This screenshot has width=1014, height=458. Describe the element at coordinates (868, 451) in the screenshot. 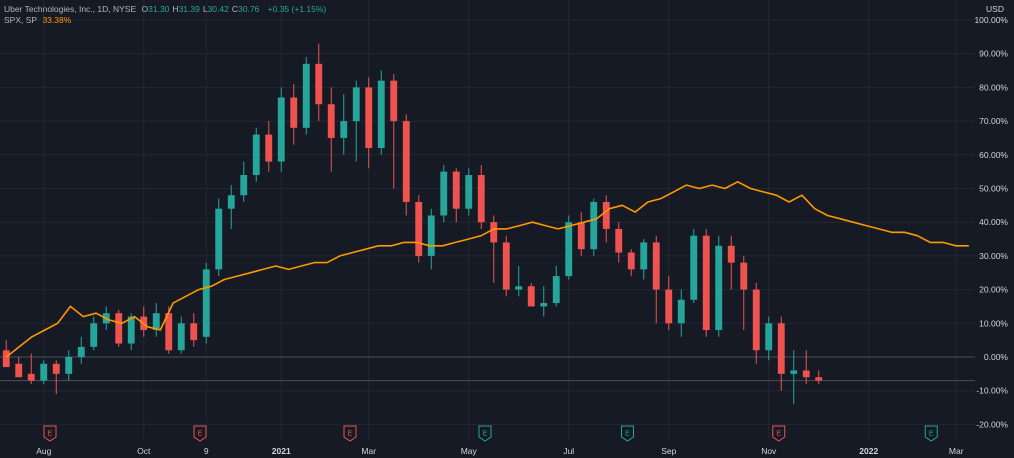

I see `x-tick-label: 2022` at that location.